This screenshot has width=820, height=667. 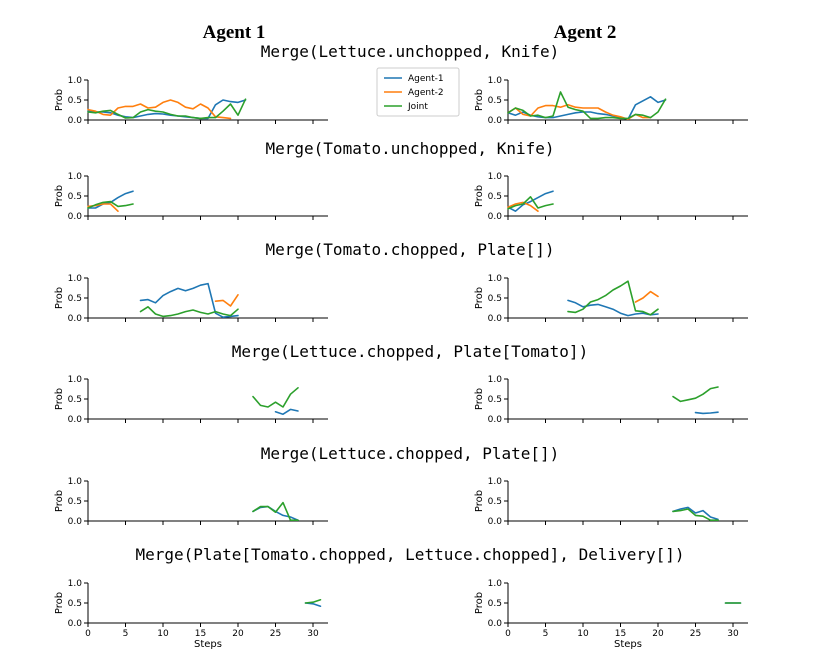 What do you see at coordinates (410, 453) in the screenshot?
I see `row-title: Merge(Lettuce.chopped, Plate[])` at bounding box center [410, 453].